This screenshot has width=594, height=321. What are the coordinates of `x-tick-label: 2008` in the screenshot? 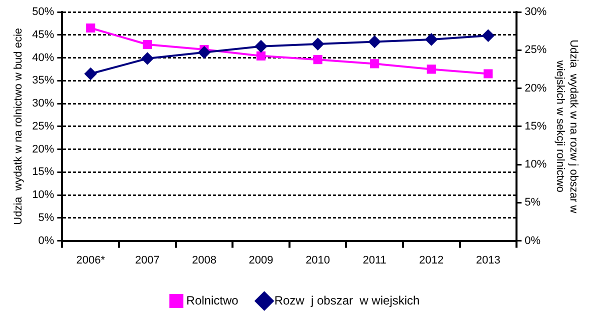 It's located at (204, 260).